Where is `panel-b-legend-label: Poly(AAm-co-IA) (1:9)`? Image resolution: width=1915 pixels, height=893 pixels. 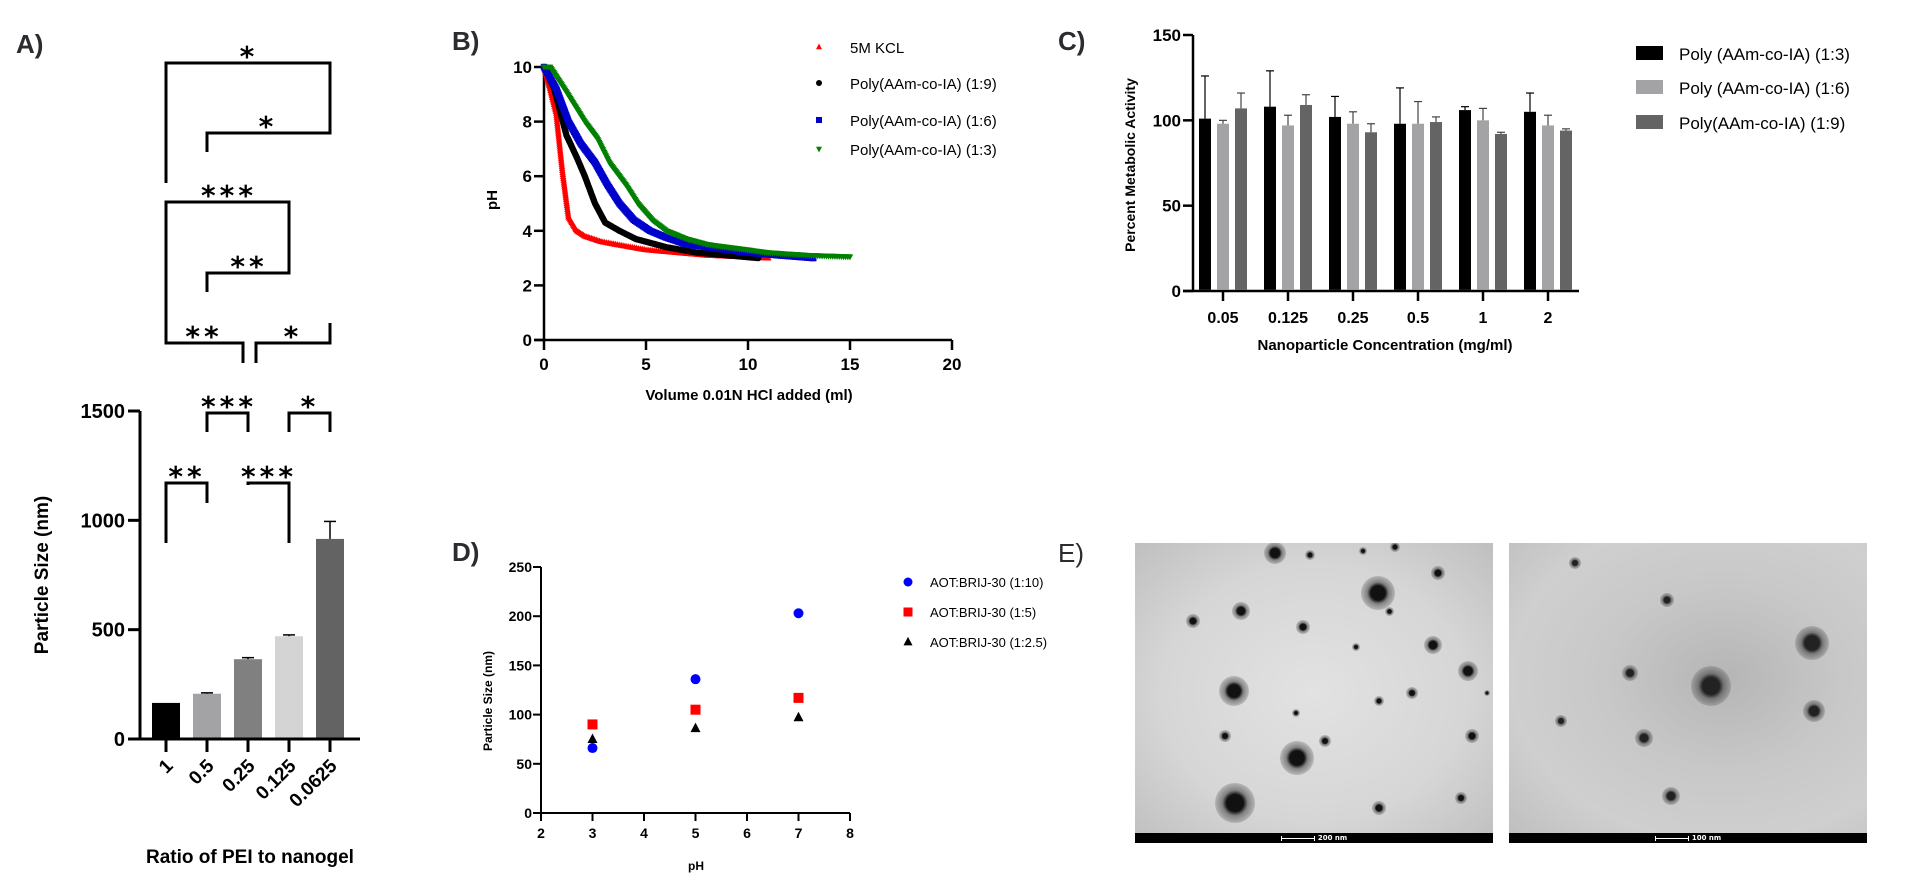 panel-b-legend-label: Poly(AAm-co-IA) (1:9) is located at coordinates (923, 84).